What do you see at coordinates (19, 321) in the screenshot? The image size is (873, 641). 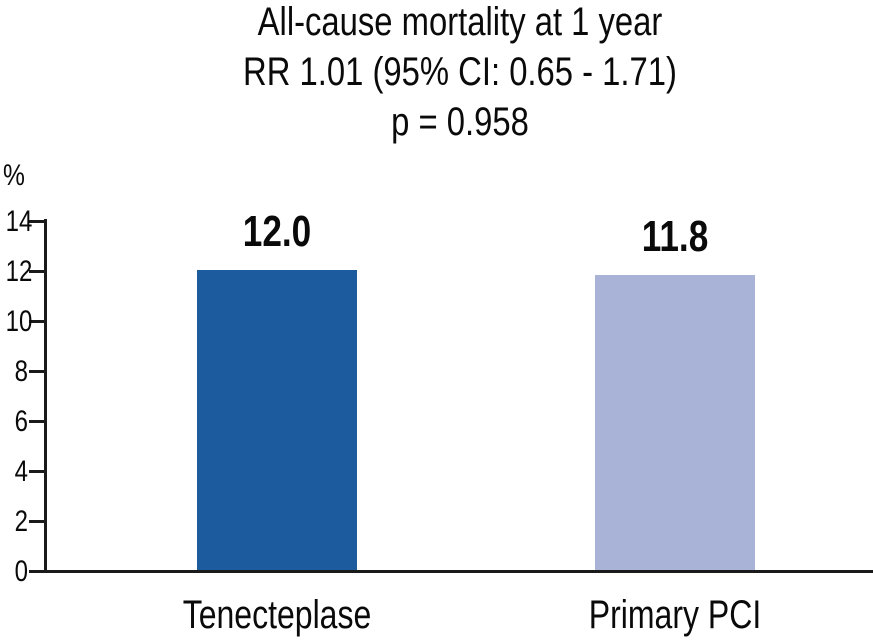 I see `y-tick-label: 10` at bounding box center [19, 321].